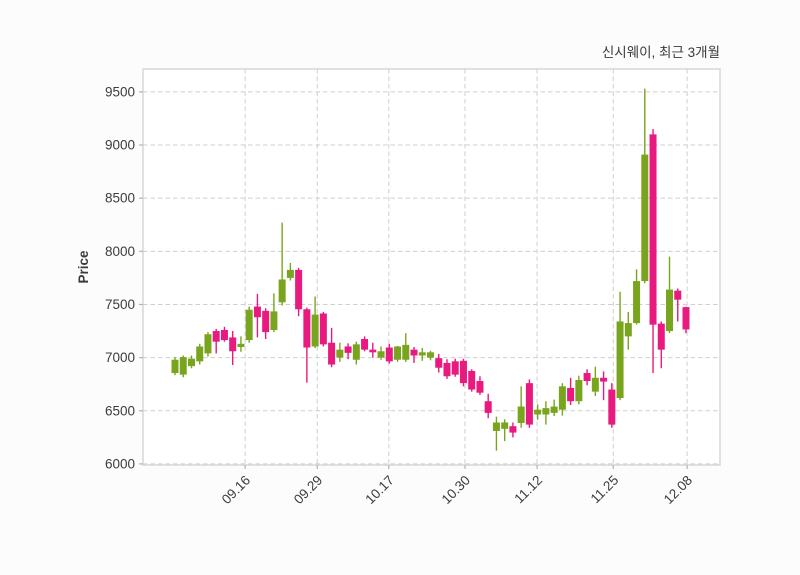 The image size is (800, 575). What do you see at coordinates (83, 267) in the screenshot?
I see `y-axis-label: Price` at bounding box center [83, 267].